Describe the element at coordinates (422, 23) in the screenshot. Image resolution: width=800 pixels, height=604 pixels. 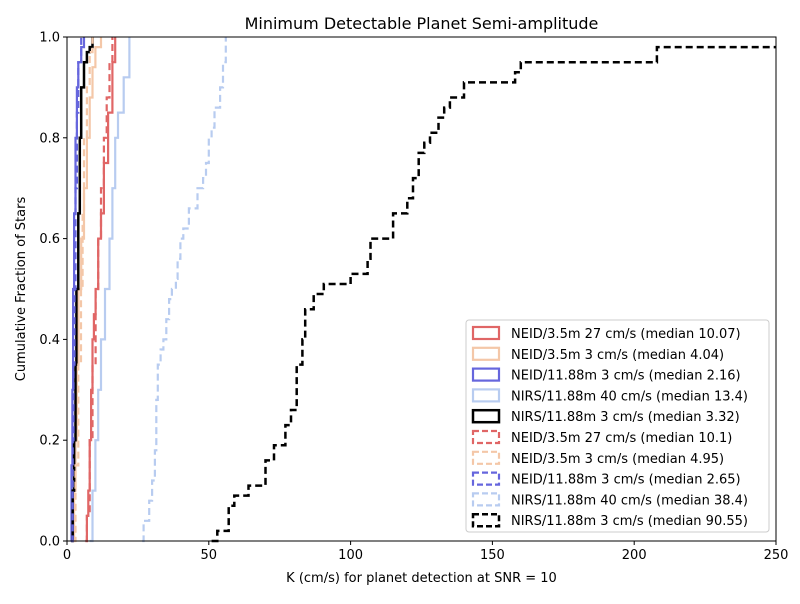
I see `chart-title: Minimum Detectable Planet Semi-amplitude` at that location.